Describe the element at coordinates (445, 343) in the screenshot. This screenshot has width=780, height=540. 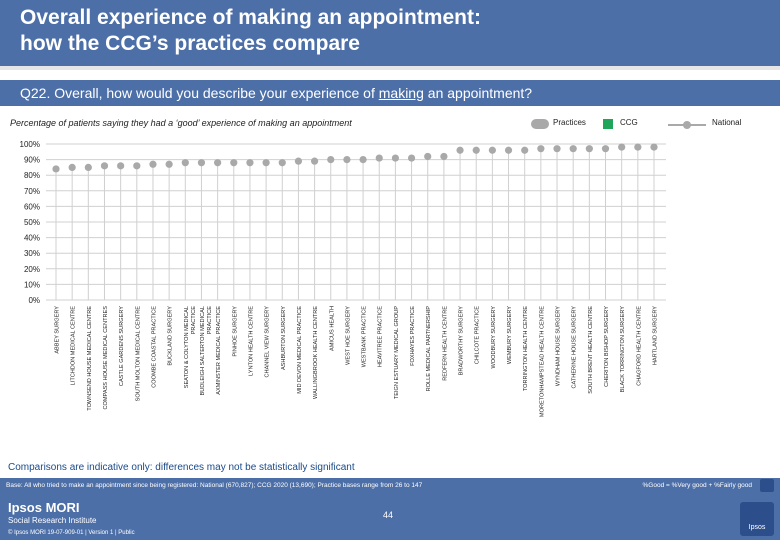
I see `x-category-label: REDFERN HEALTH CENTRE` at that location.